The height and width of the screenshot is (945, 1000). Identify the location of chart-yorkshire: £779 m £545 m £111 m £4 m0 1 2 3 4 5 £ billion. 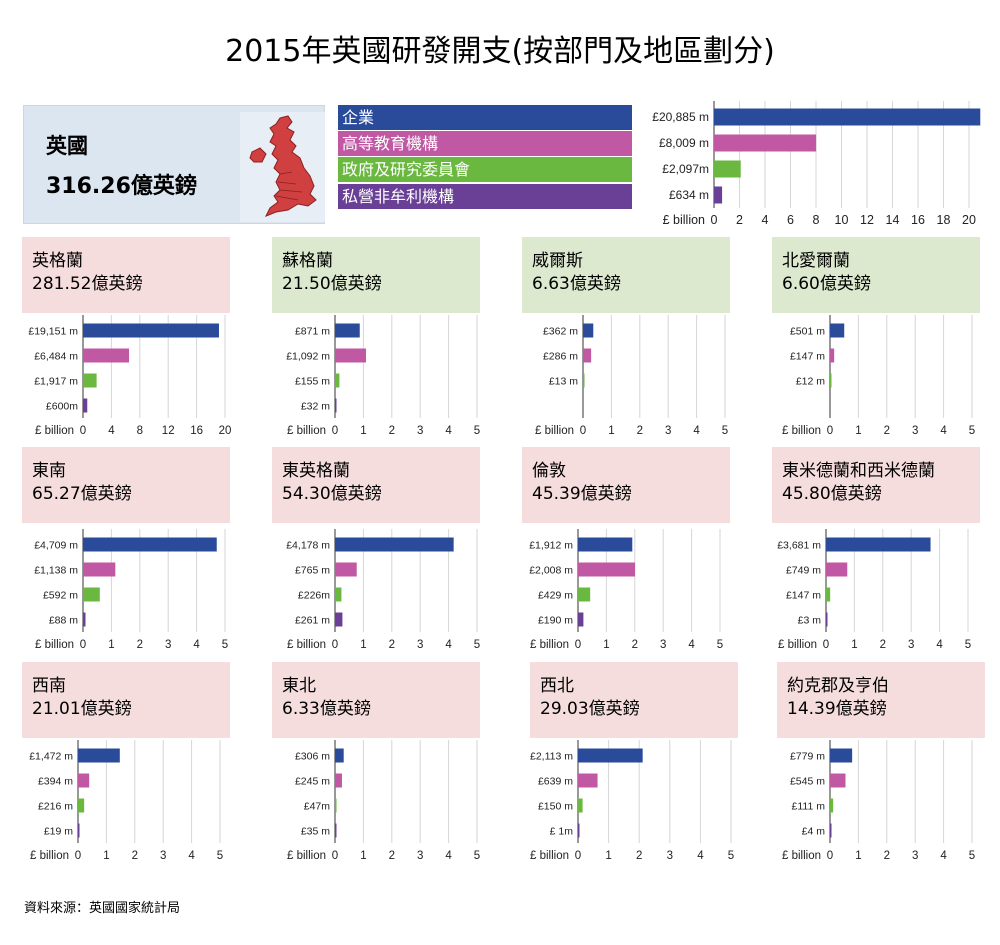
(878, 801).